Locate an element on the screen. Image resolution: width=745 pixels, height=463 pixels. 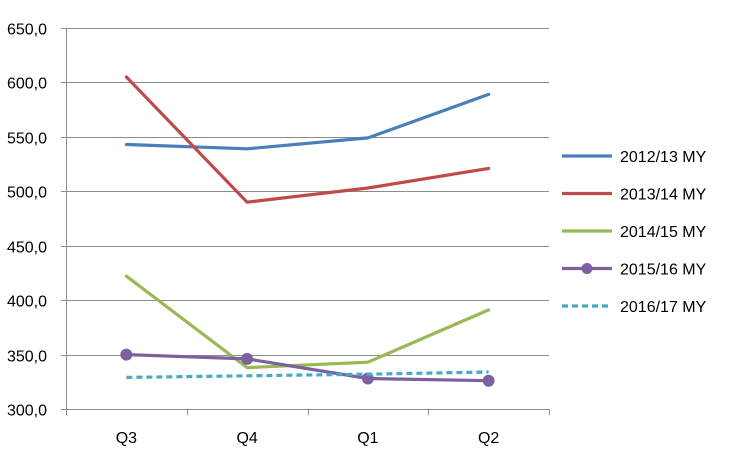
y-tick-label: 350,0 is located at coordinates (27, 357).